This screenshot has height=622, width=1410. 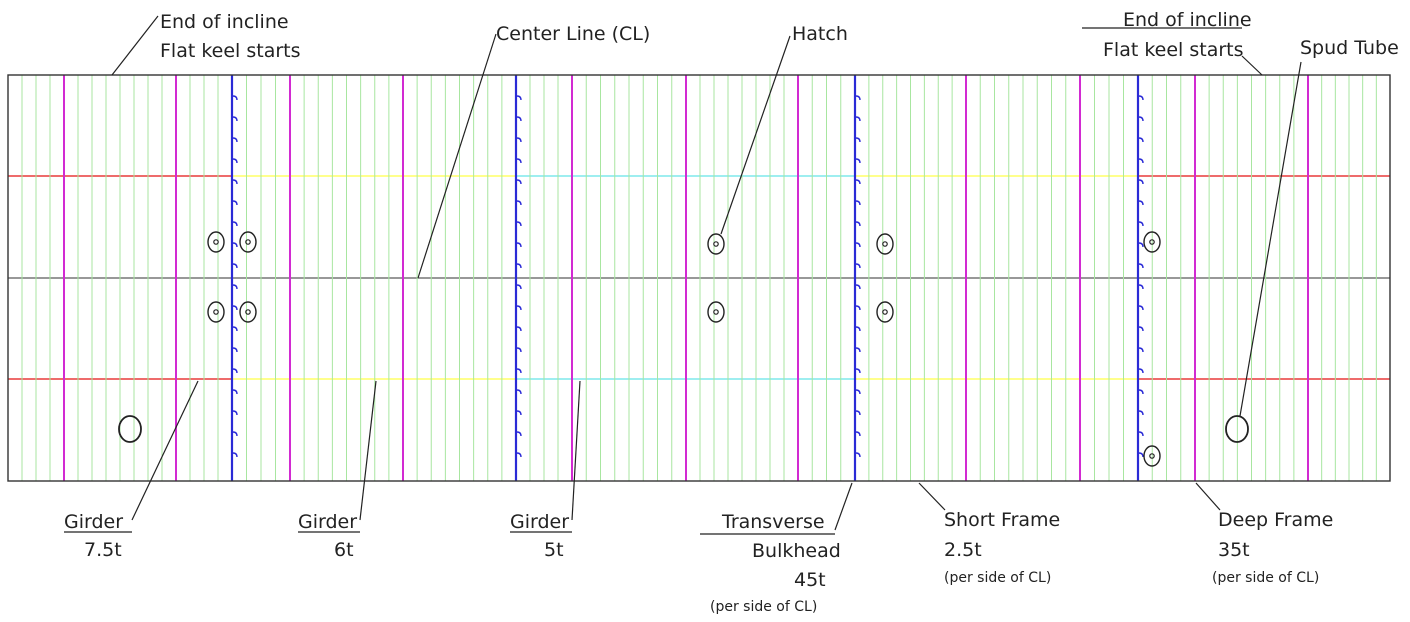 What do you see at coordinates (573, 34) in the screenshot?
I see `center-line-label: Center Line (CL)` at bounding box center [573, 34].